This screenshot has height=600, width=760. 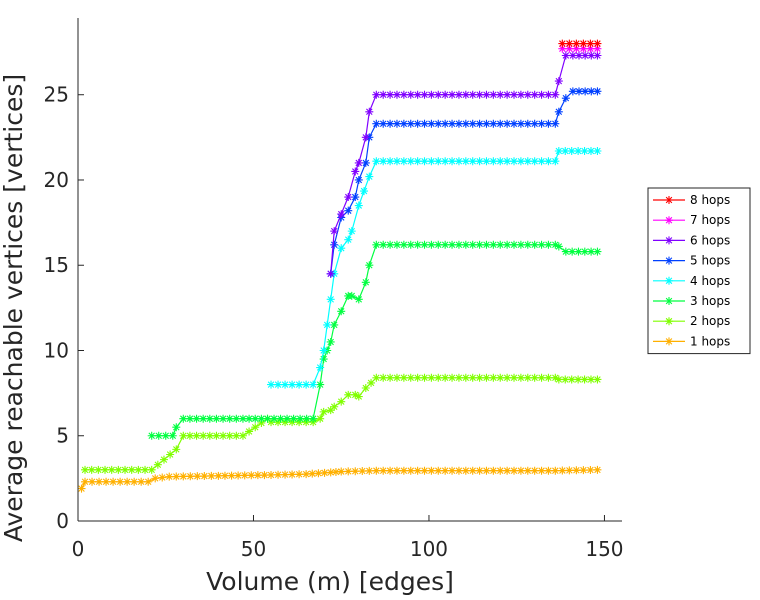 I want to click on legend-item-4-hops: 4 hops, so click(x=691, y=281).